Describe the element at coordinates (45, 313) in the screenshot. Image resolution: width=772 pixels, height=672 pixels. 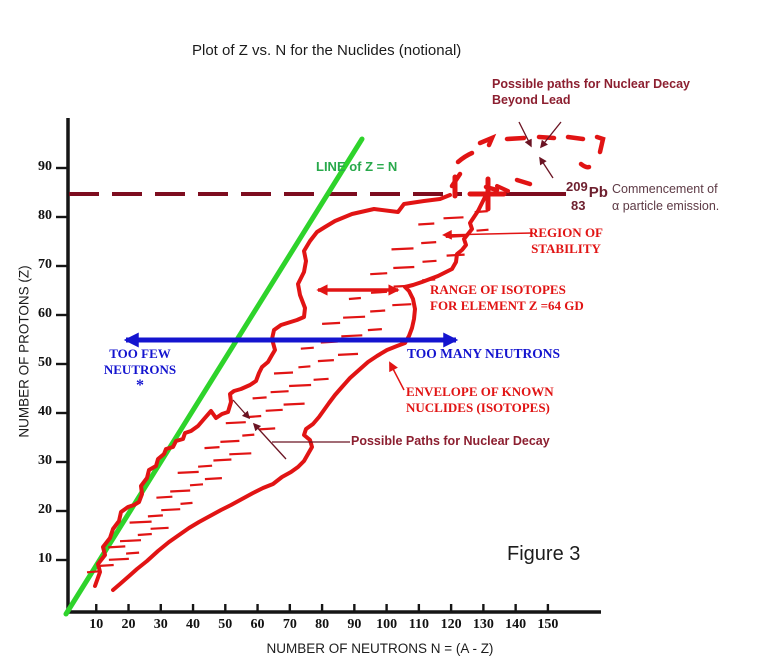
I see `y-tick-label: 60` at that location.